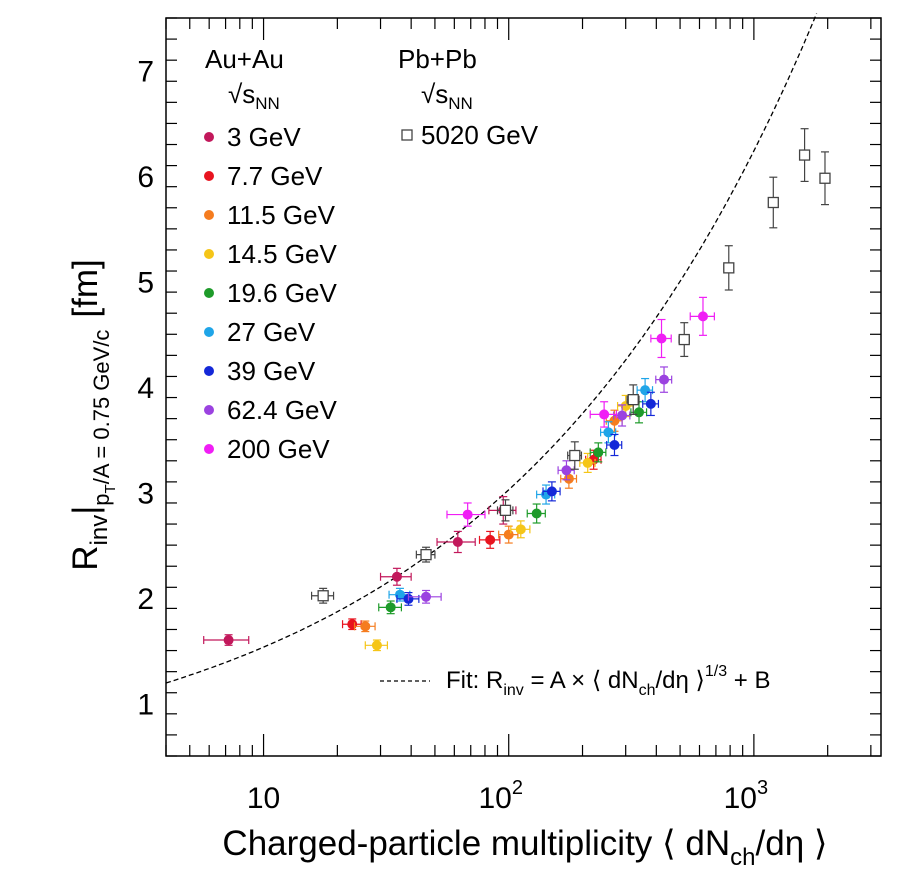 This screenshot has height=890, width=918. What do you see at coordinates (437, 59) in the screenshot?
I see `legend-pbpb-title: Pb+Pb` at bounding box center [437, 59].